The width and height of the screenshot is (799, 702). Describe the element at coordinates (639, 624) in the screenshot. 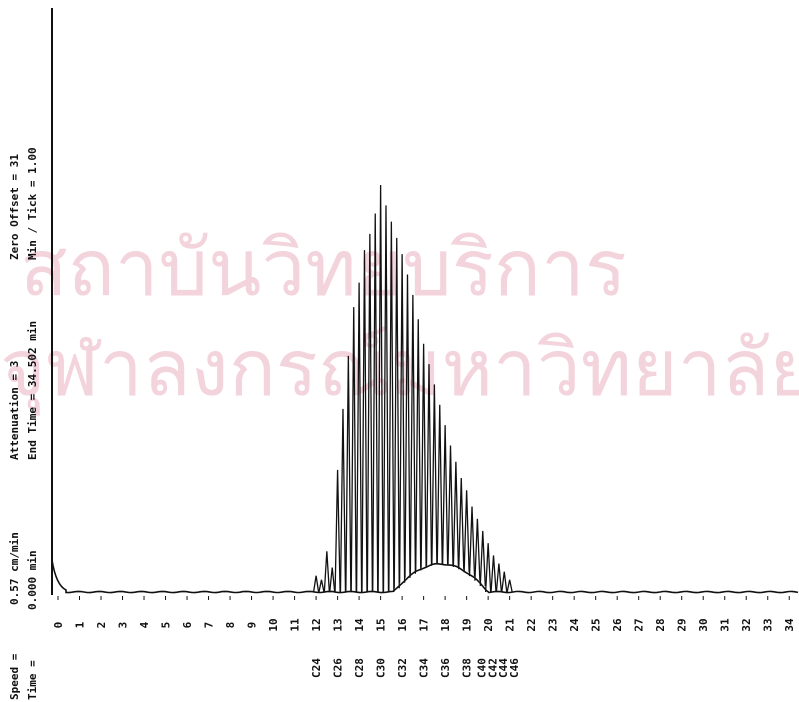

I see `x-tick-label: 27` at that location.